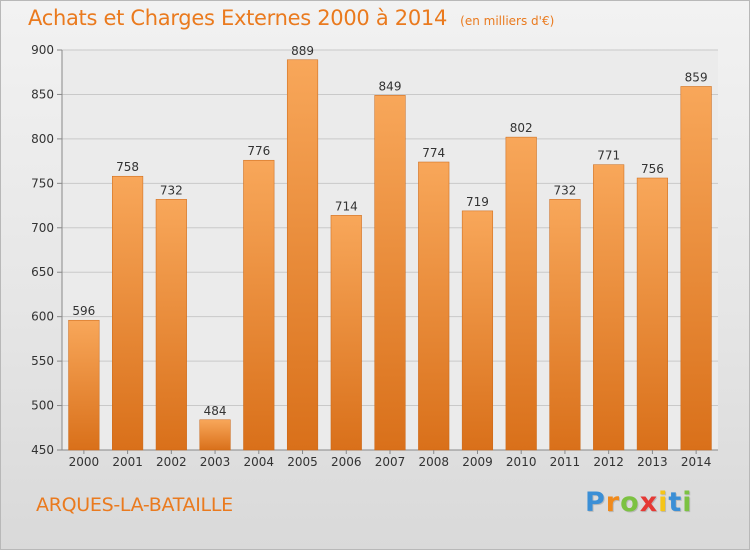  Describe the element at coordinates (215, 411) in the screenshot. I see `data-label-2003: 484` at that location.